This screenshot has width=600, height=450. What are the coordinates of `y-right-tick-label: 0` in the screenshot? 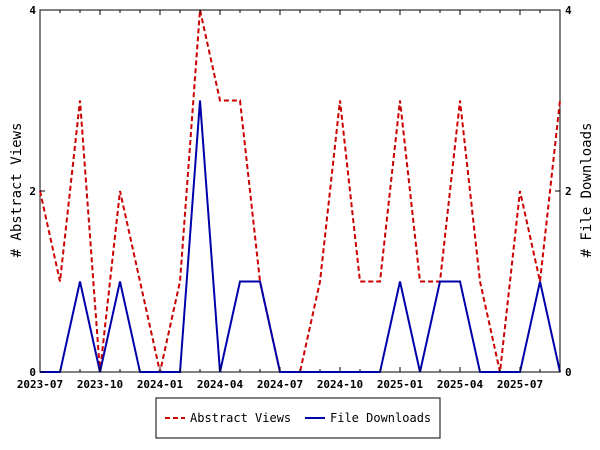 It's located at (568, 372).